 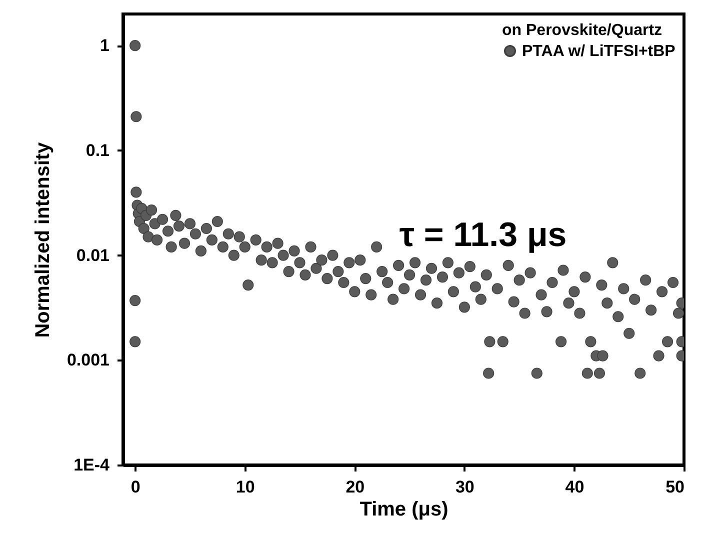 I want to click on y-axis-title: Normalized intensity, so click(x=43, y=239).